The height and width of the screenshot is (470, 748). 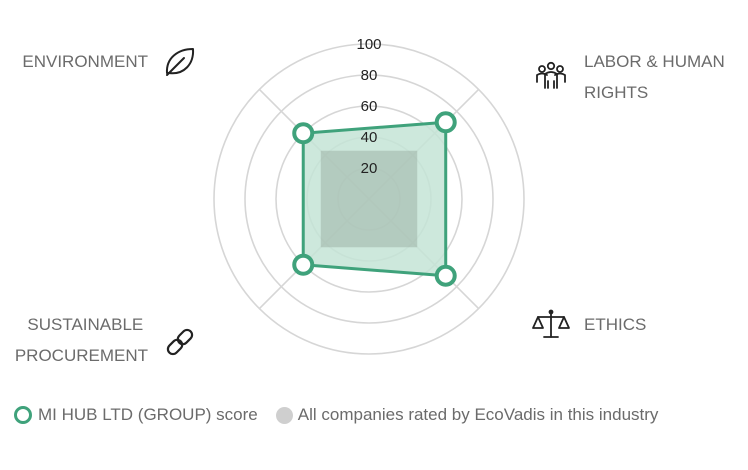 What do you see at coordinates (284, 415) in the screenshot?
I see `legend-swatch-industry` at bounding box center [284, 415].